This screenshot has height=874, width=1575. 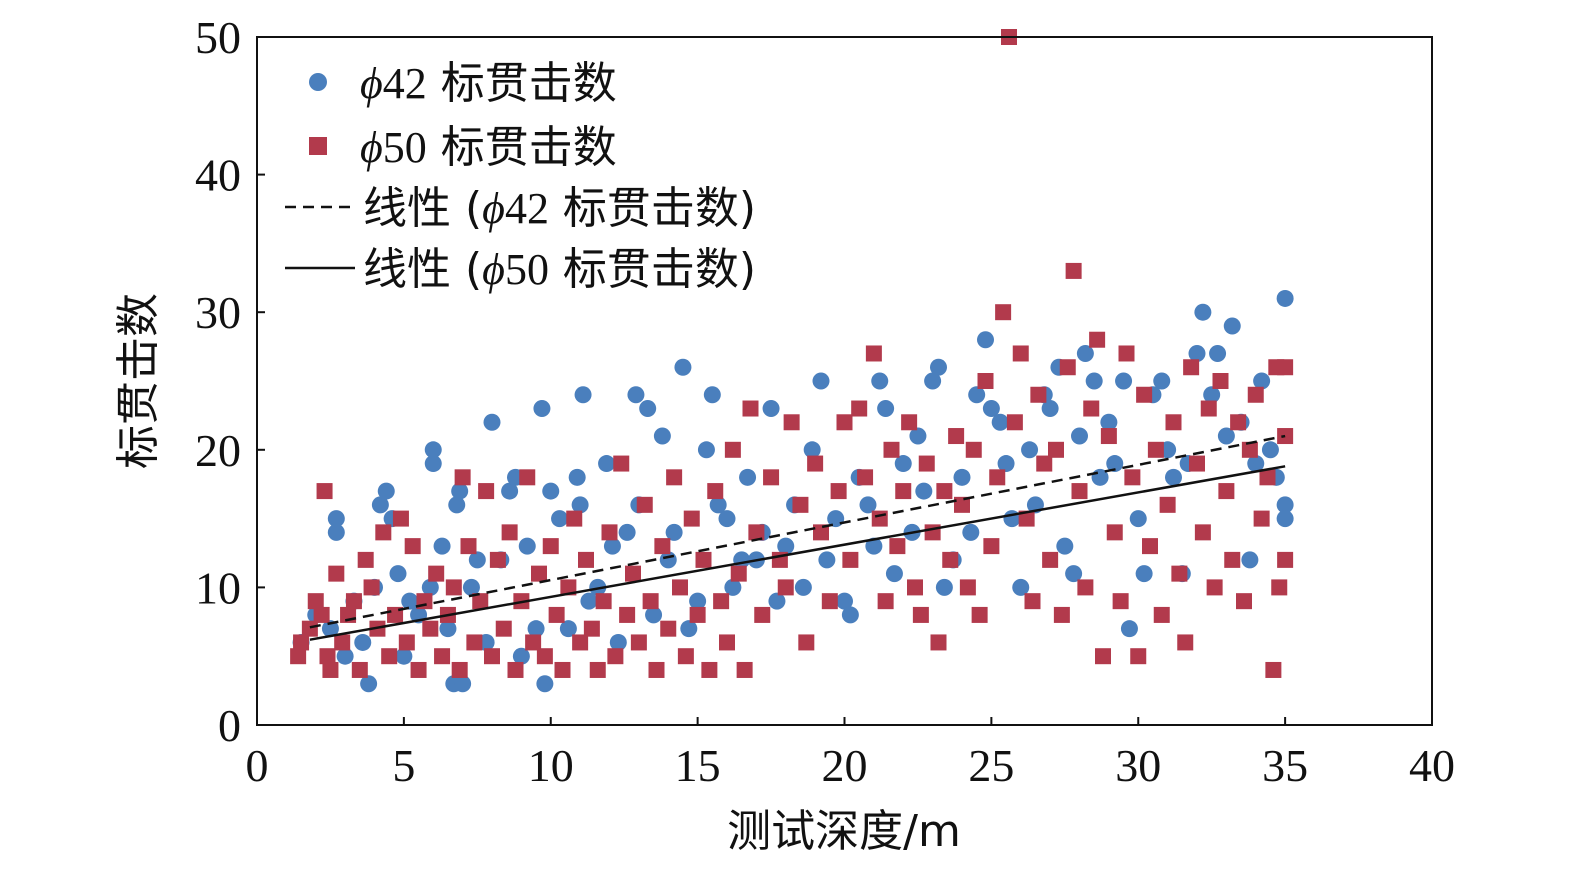 What do you see at coordinates (422, 269) in the screenshot?
I see `legend-prefix: 线性 (` at bounding box center [422, 269].